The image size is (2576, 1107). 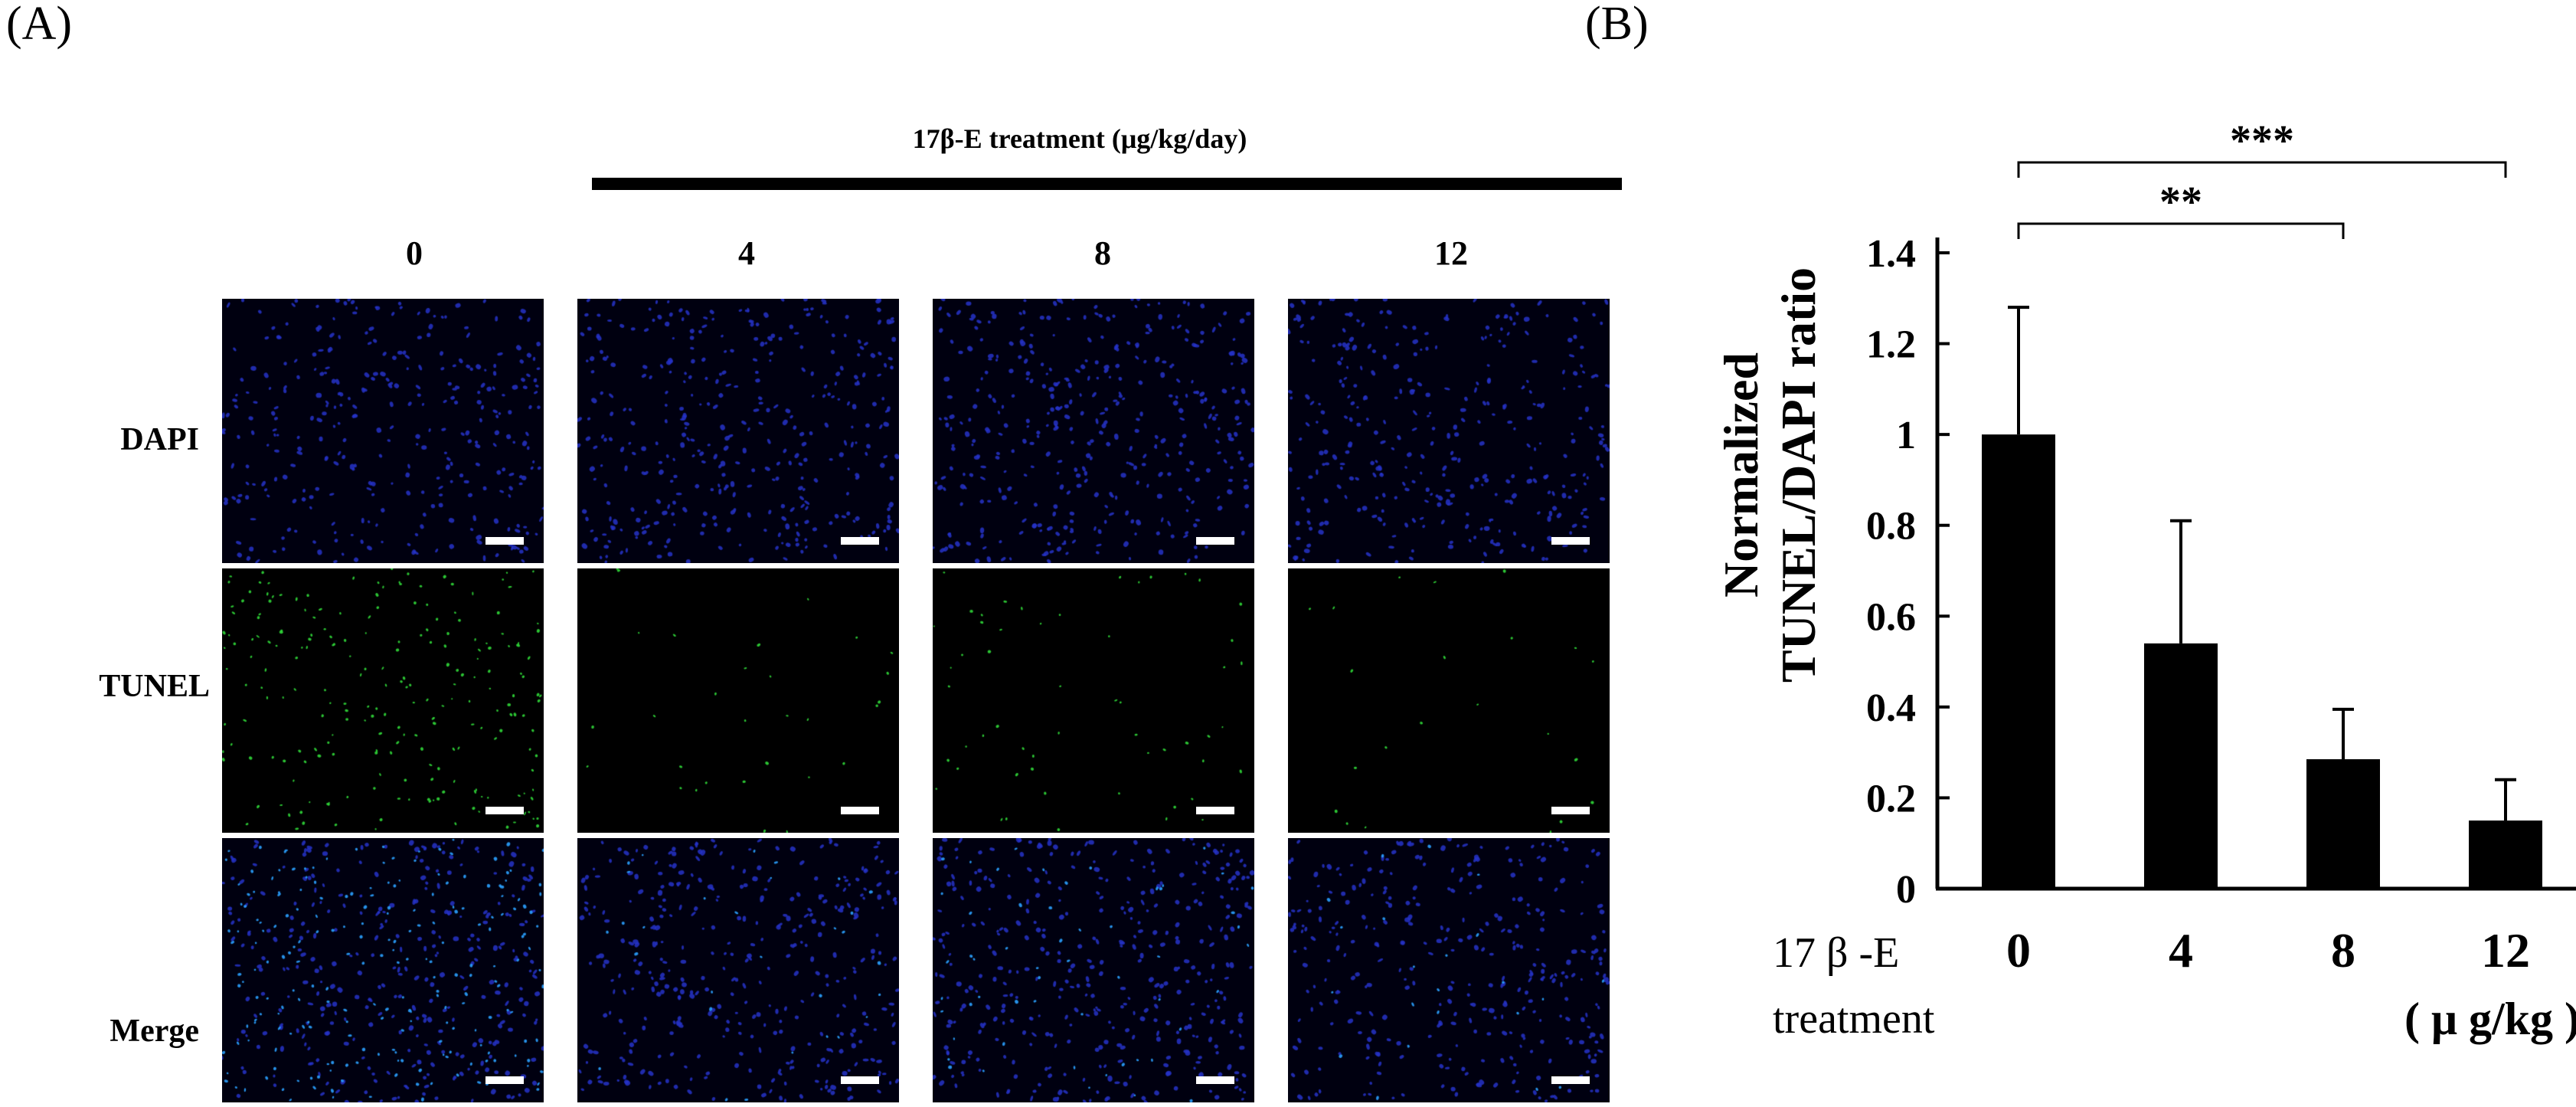 I want to click on bars, so click(x=2262, y=597).